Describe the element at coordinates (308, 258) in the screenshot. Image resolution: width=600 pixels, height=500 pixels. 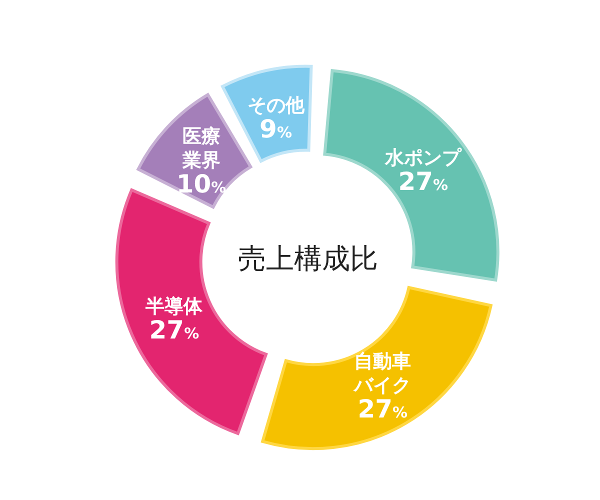
I see `text: 売上構成比` at that location.